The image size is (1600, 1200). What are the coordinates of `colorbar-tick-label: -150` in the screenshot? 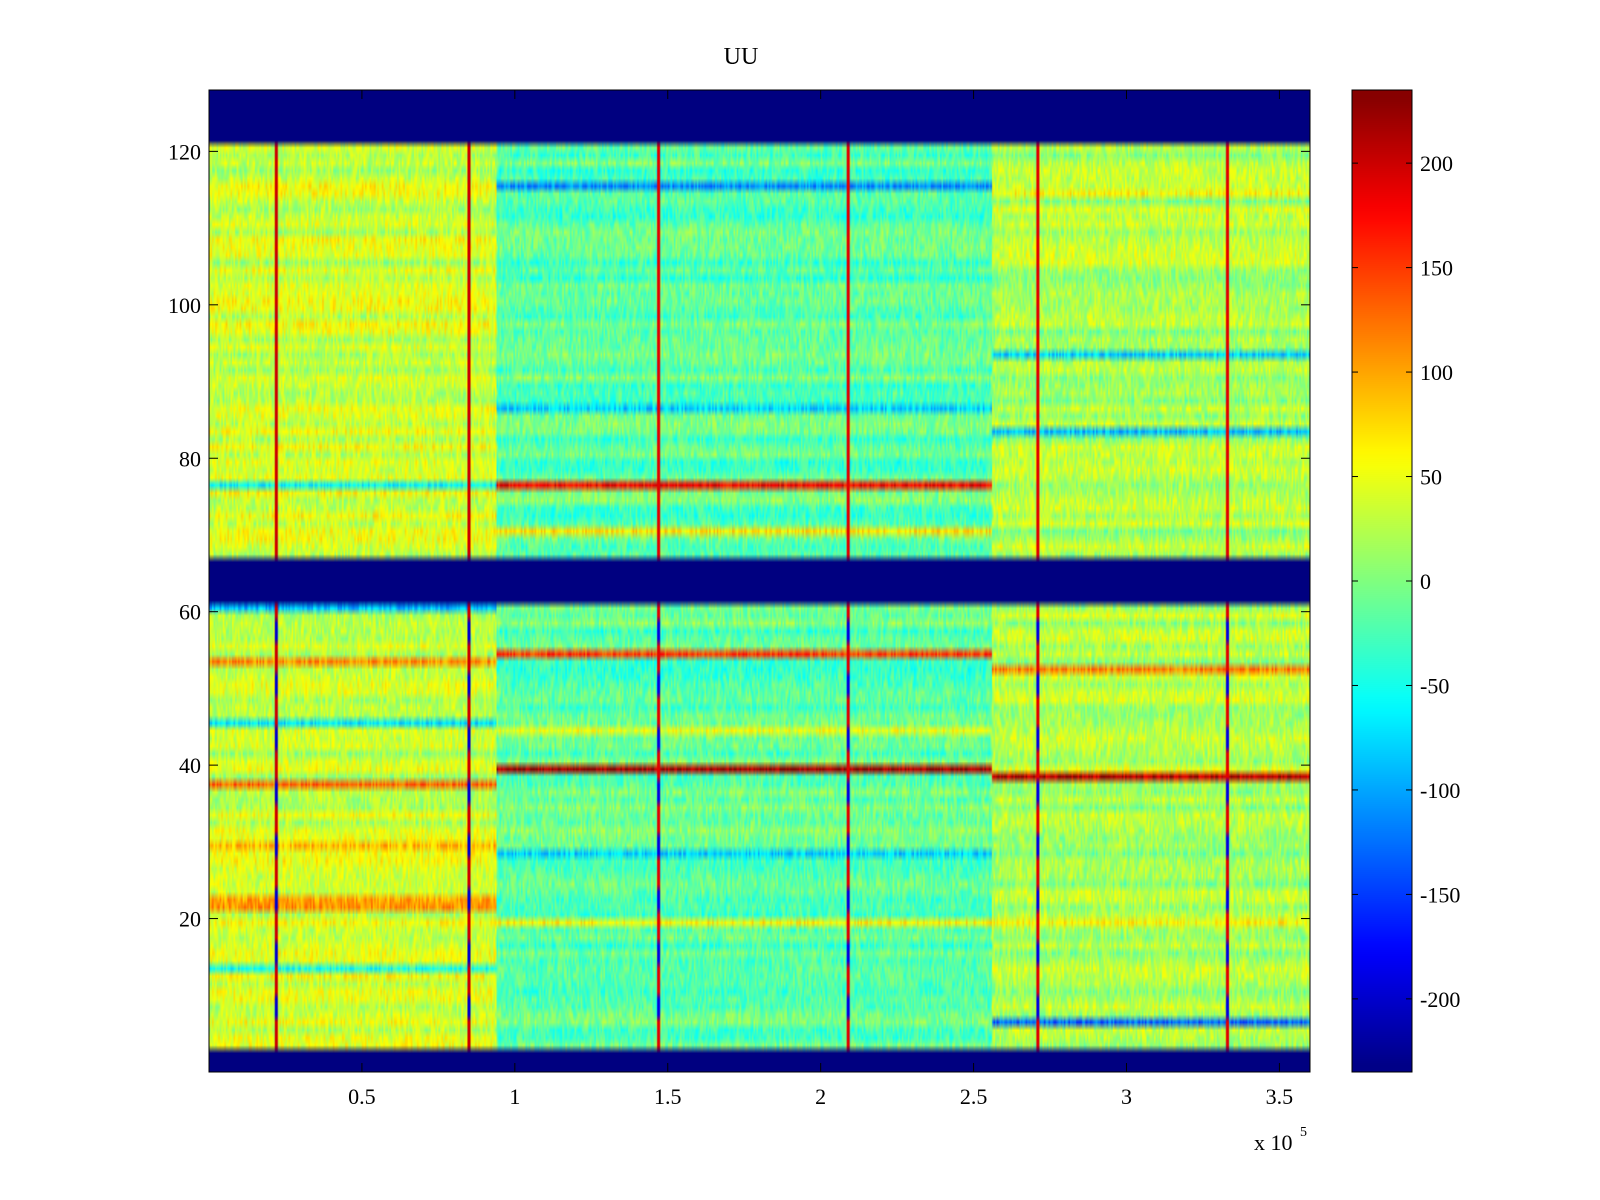 It's located at (1440, 894).